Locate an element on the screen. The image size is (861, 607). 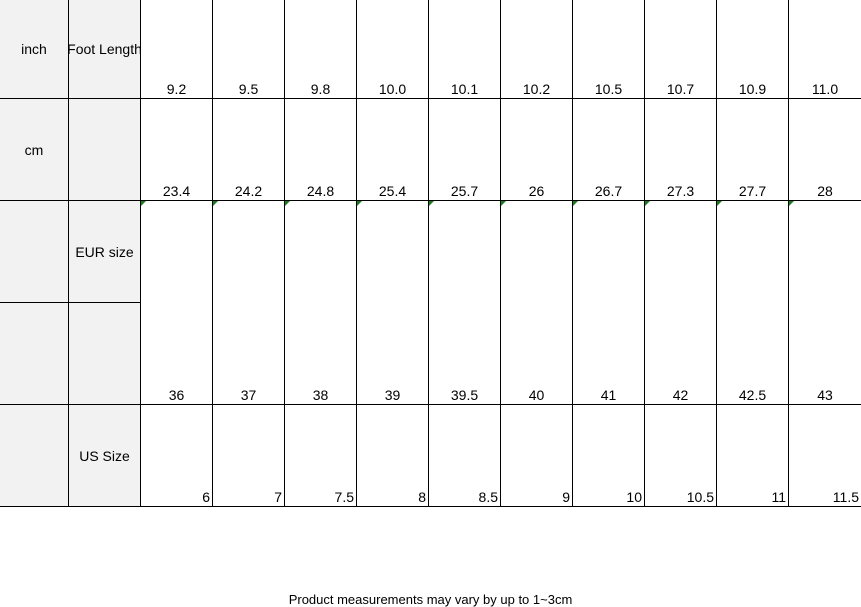
row-sublabel-eur-lower is located at coordinates (105, 354).